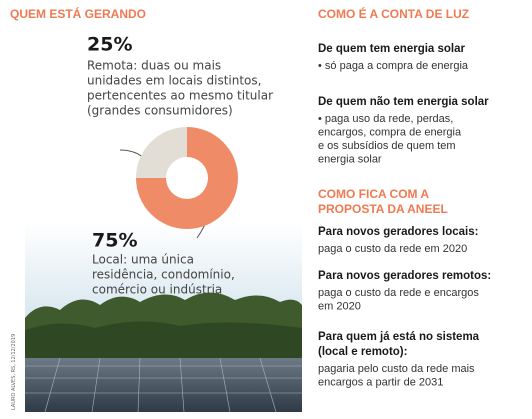 The height and width of the screenshot is (419, 532). Describe the element at coordinates (404, 276) in the screenshot. I see `item-heading: Para novos geradores remotos:` at that location.